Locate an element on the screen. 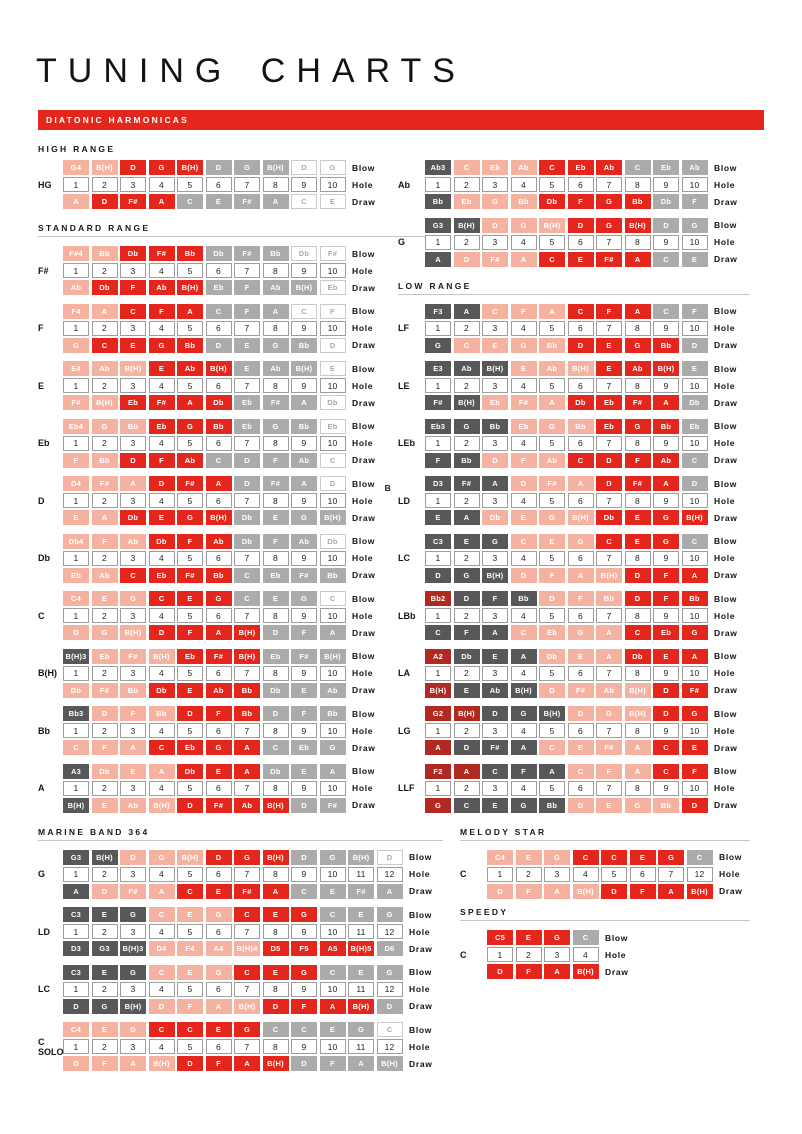 The image size is (802, 1134). harmonica-key-label: LE is located at coordinates (404, 385).